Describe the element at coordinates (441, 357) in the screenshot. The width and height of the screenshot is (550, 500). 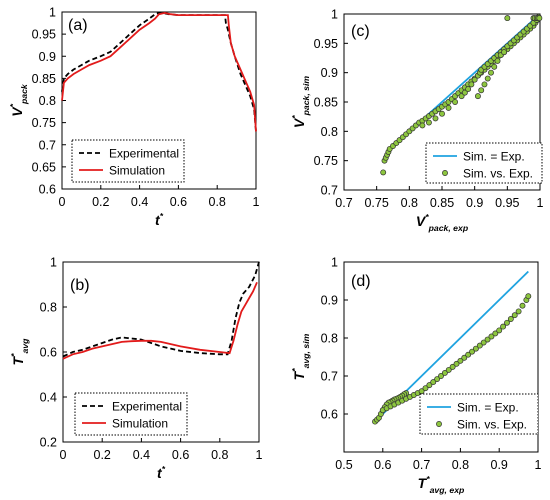
I see `plot-frame` at that location.